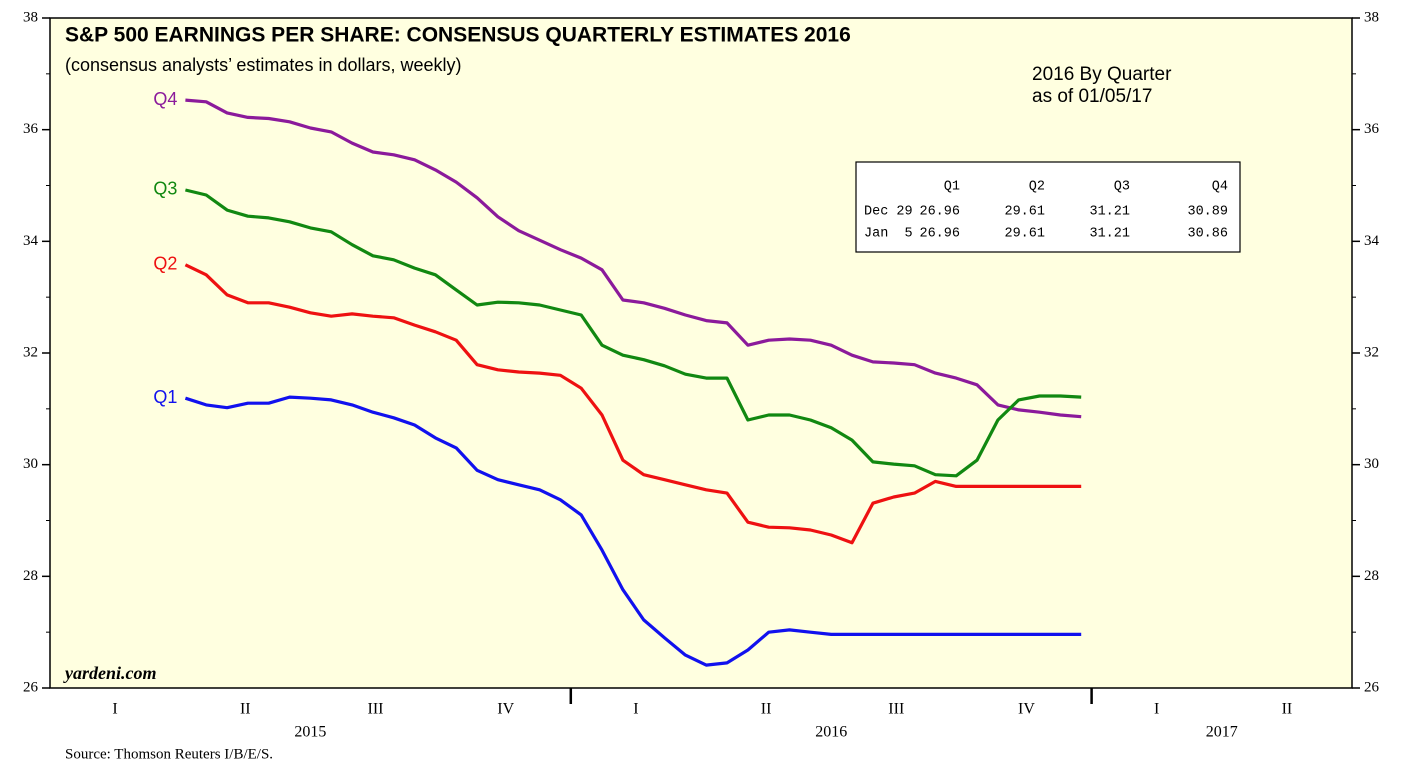 The height and width of the screenshot is (765, 1408). I want to click on y-tick-label: 36, so click(31, 129).